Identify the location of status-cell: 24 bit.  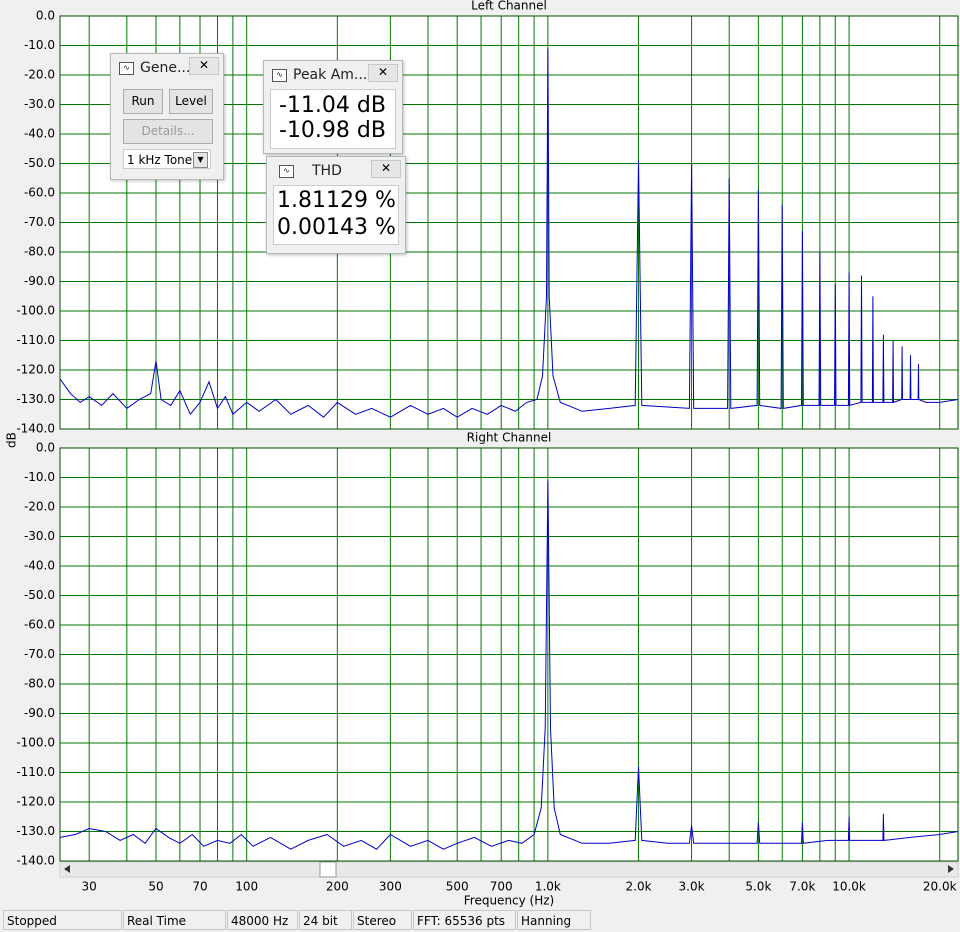
(325, 920).